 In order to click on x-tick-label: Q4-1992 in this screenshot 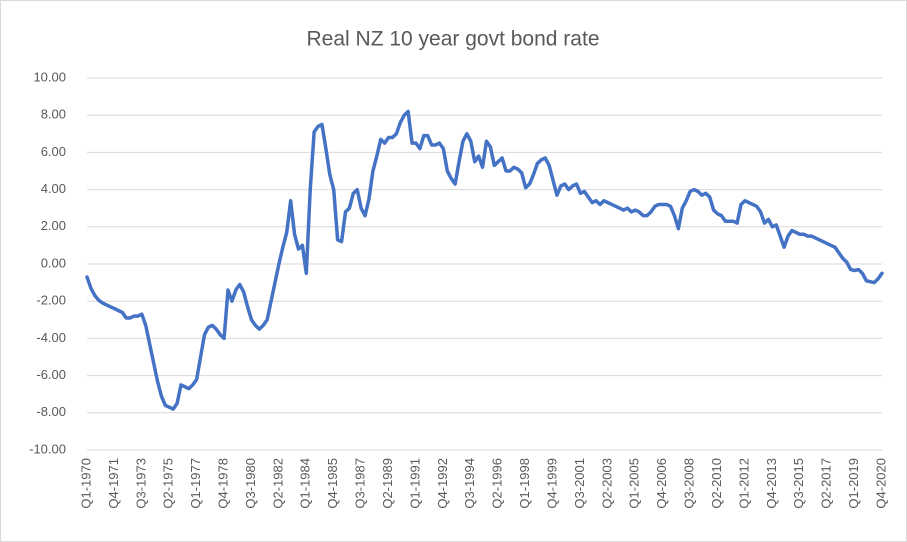, I will do `click(442, 483)`.